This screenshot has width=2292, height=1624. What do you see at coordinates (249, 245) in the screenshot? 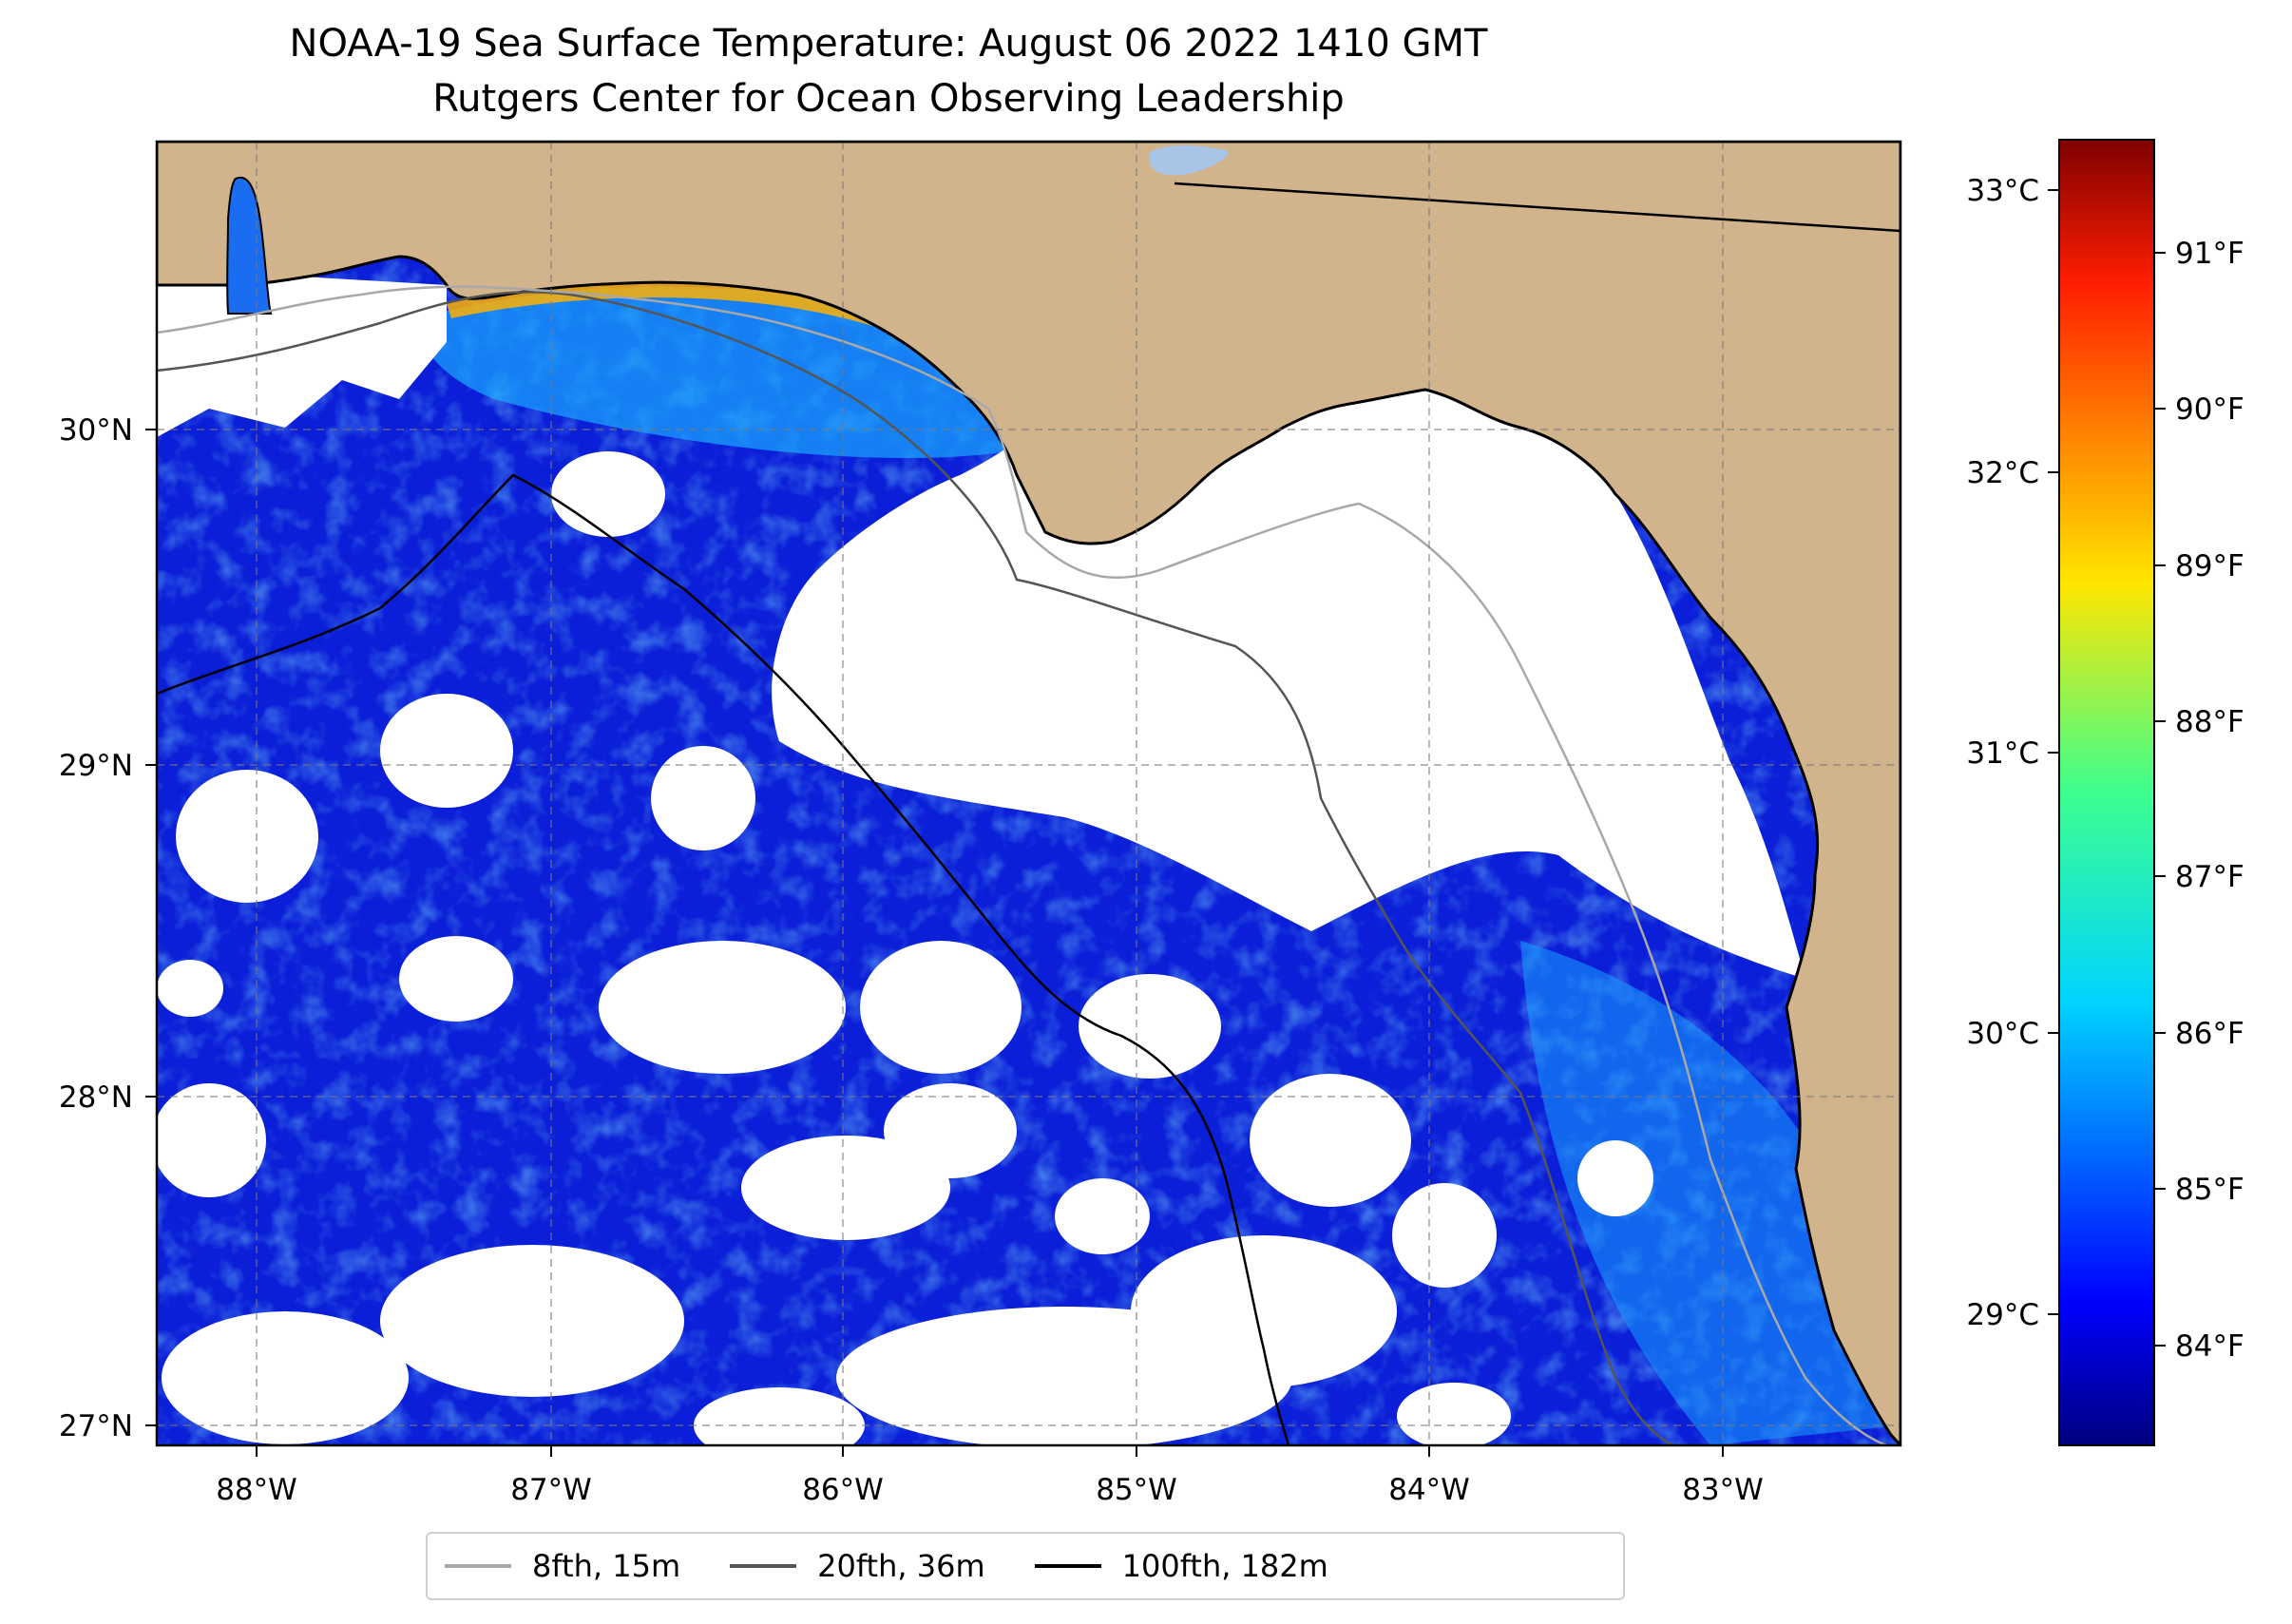
I see `mobile-bay` at bounding box center [249, 245].